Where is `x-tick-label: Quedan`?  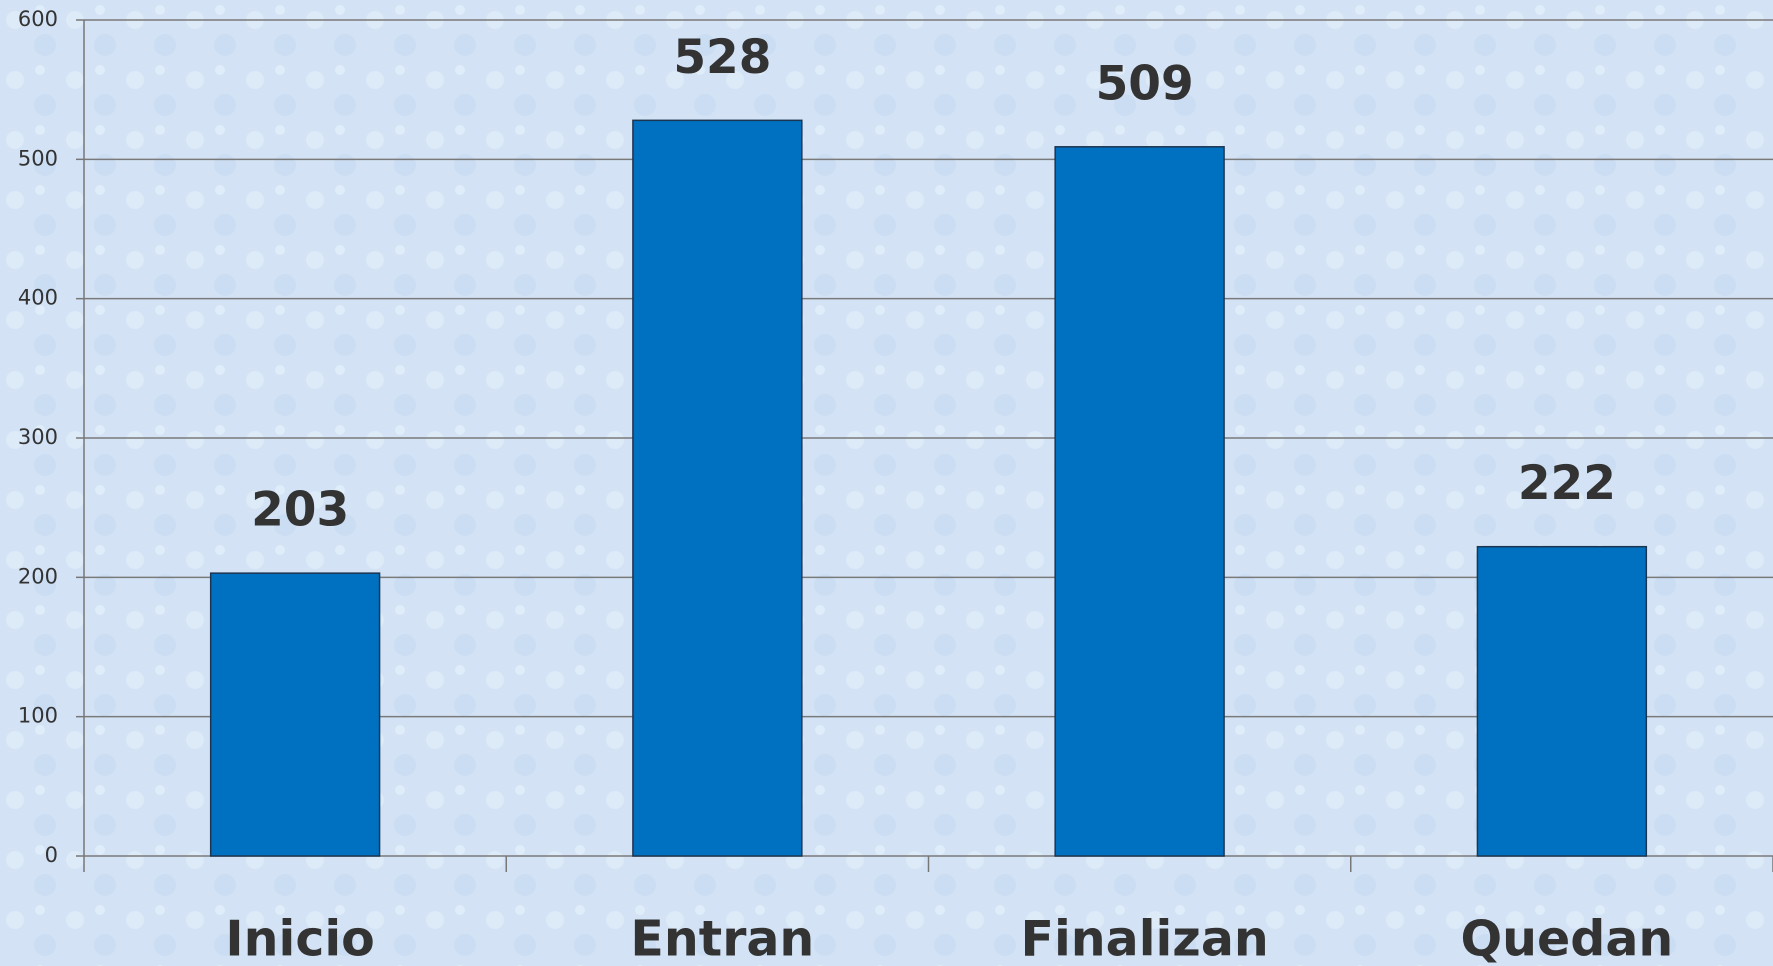 x-tick-label: Quedan is located at coordinates (1566, 938).